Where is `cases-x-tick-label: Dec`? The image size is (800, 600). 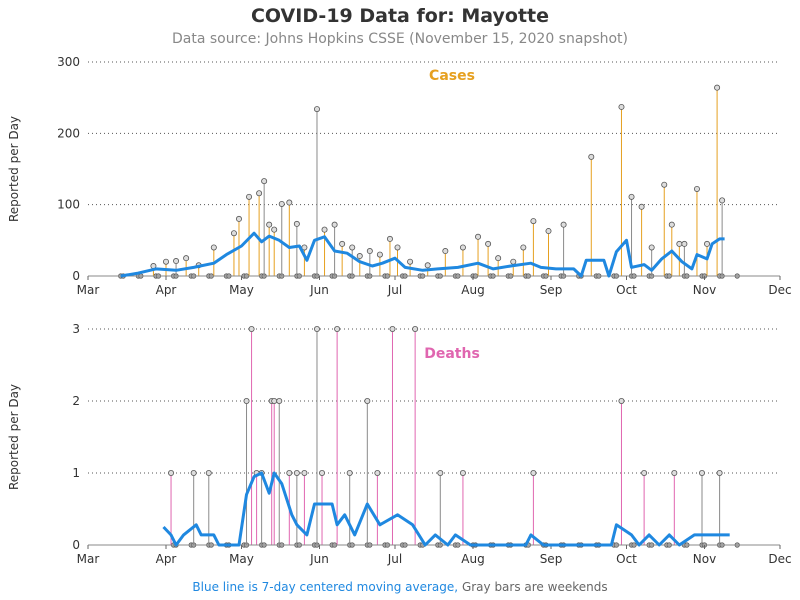 cases-x-tick-label: Dec is located at coordinates (779, 290).